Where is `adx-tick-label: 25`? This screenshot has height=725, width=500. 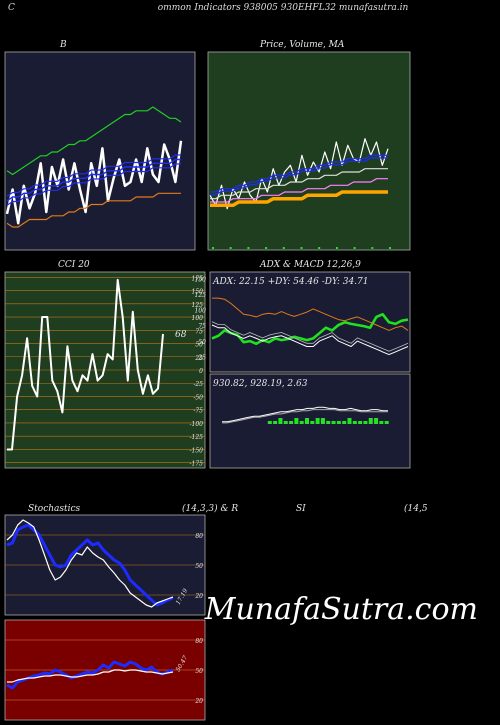
adx-tick-label: 25 is located at coordinates (201, 357).